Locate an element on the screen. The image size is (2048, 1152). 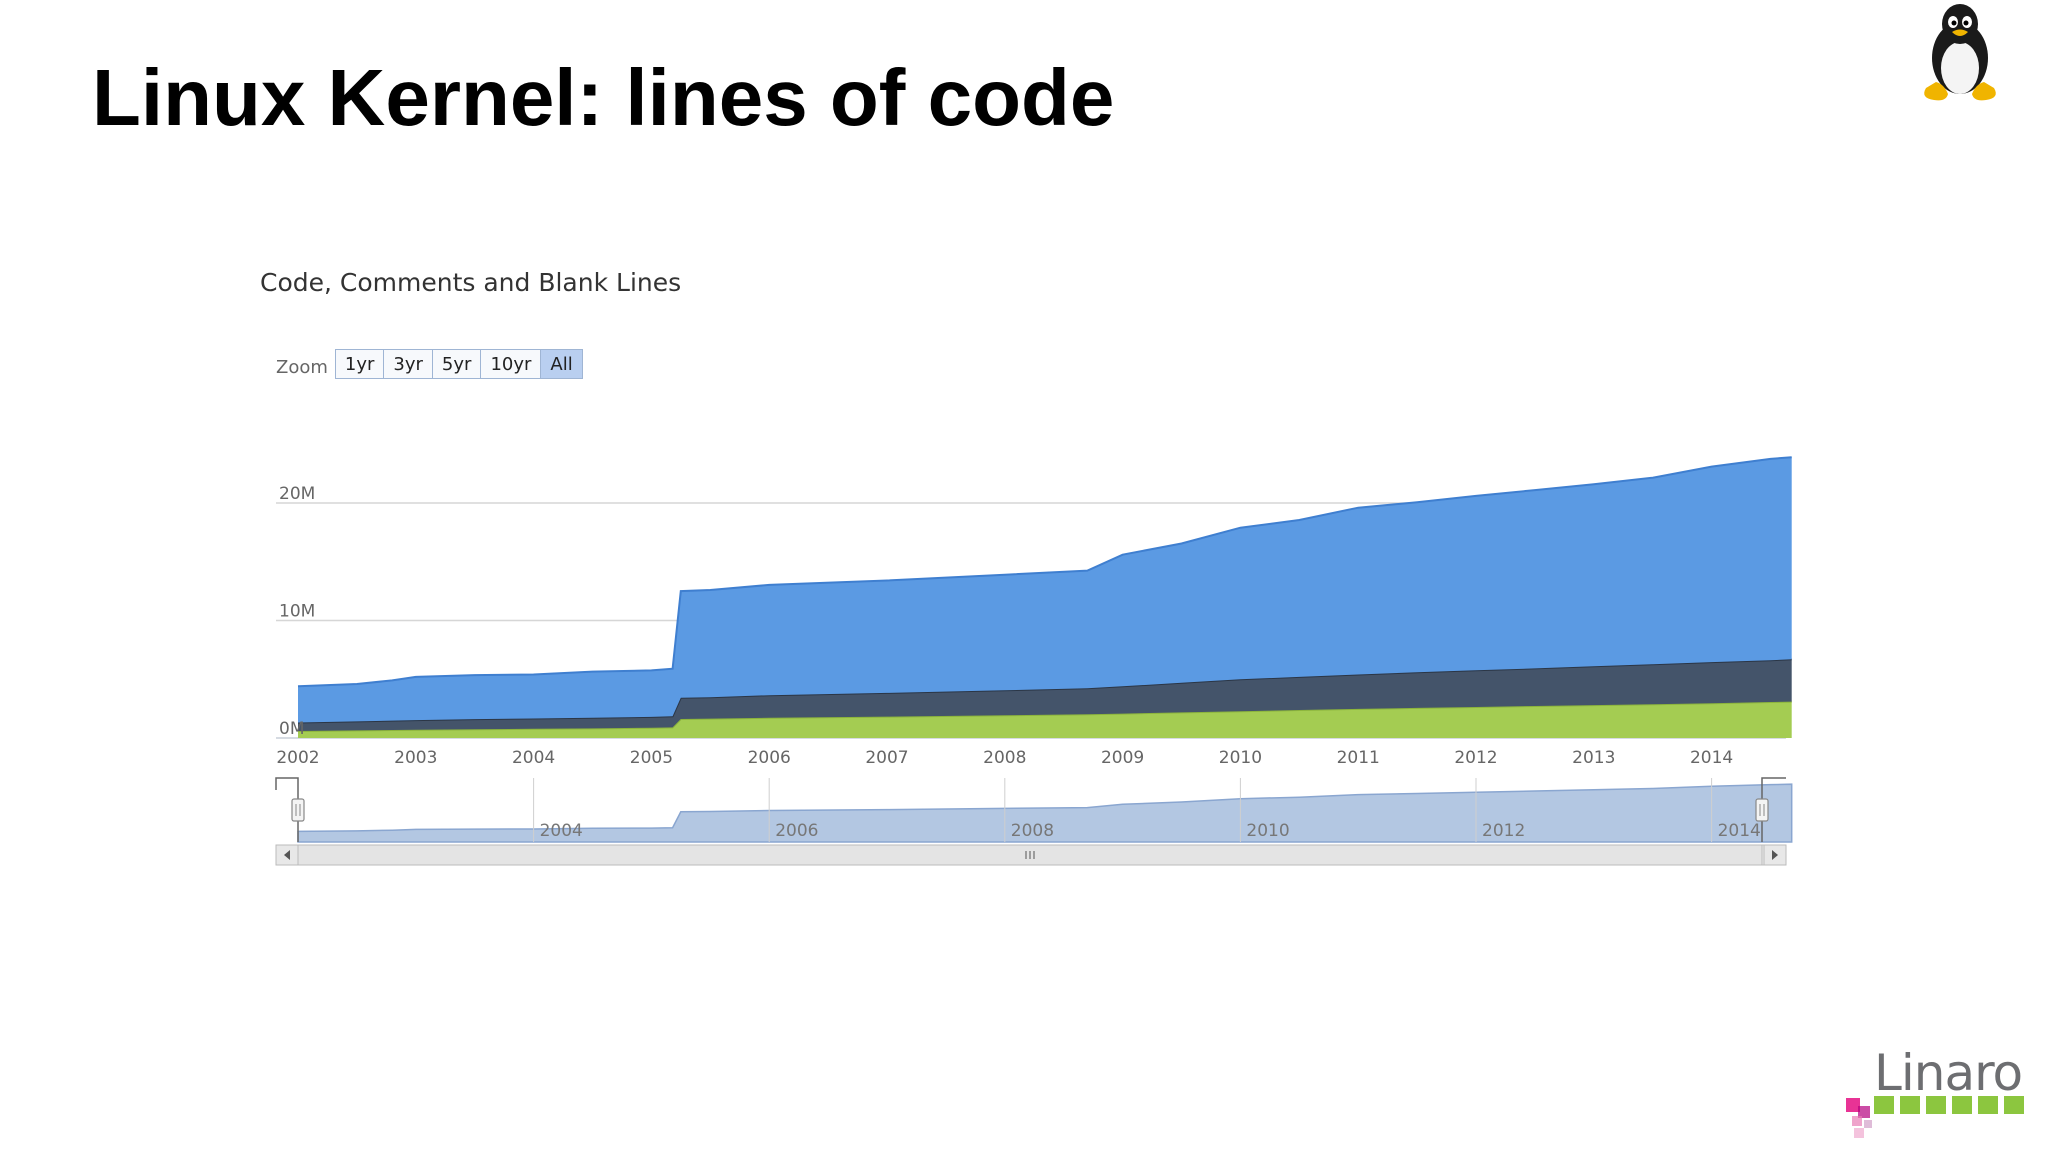
navigator-right-handle is located at coordinates (1762, 810).